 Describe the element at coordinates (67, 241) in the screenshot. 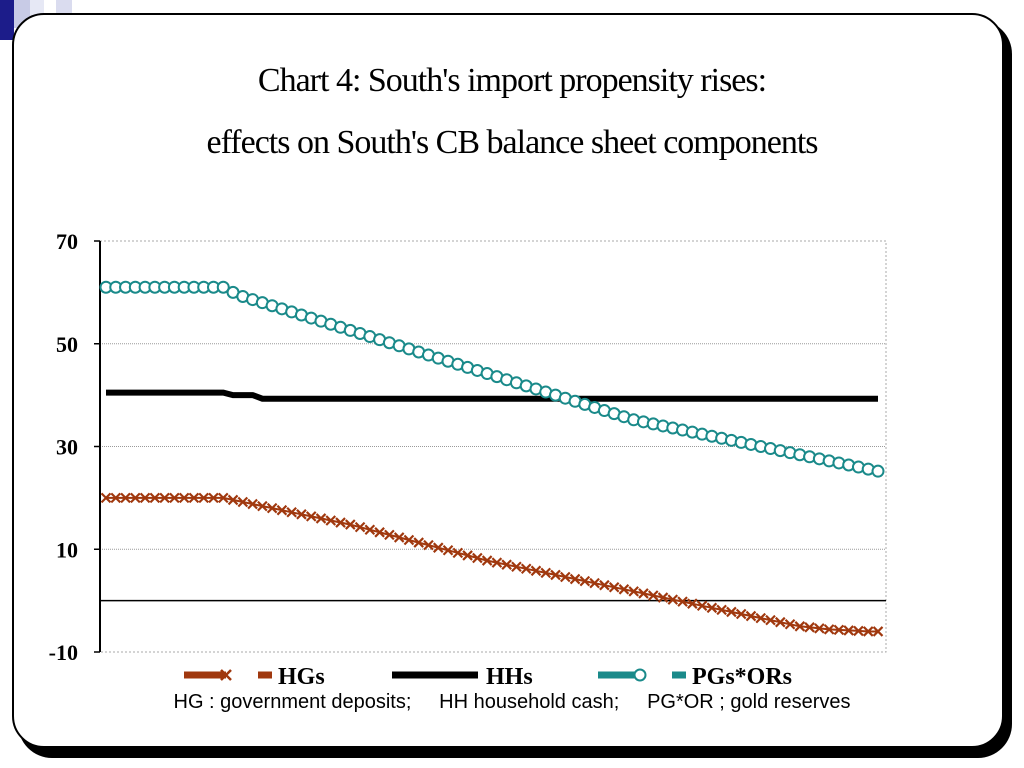

I see `y-tick-label: 70` at that location.